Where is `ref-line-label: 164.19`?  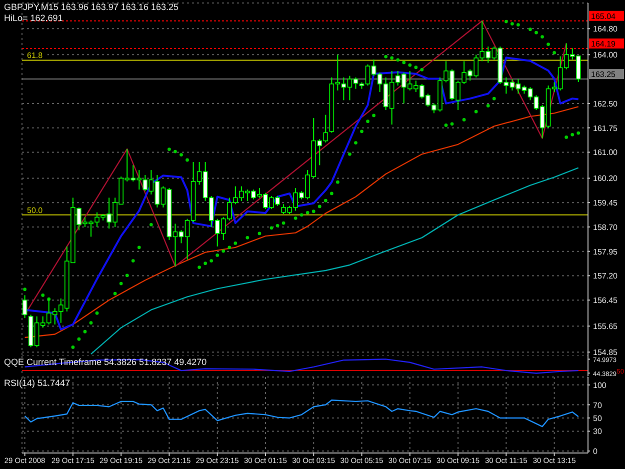
ref-line-label: 164.19 is located at coordinates (603, 44).